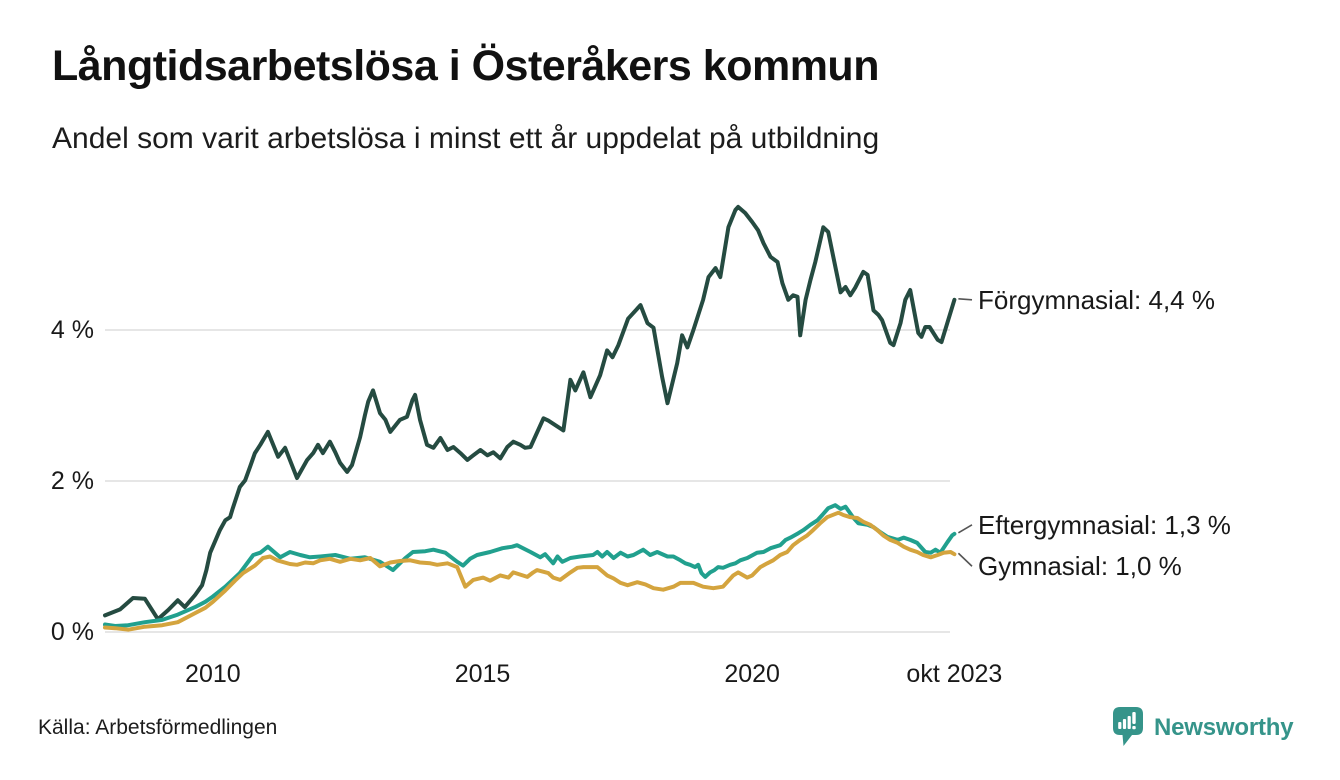 The width and height of the screenshot is (1340, 780). Describe the element at coordinates (158, 727) in the screenshot. I see `source-note: Källa: Arbetsförmedlingen` at that location.